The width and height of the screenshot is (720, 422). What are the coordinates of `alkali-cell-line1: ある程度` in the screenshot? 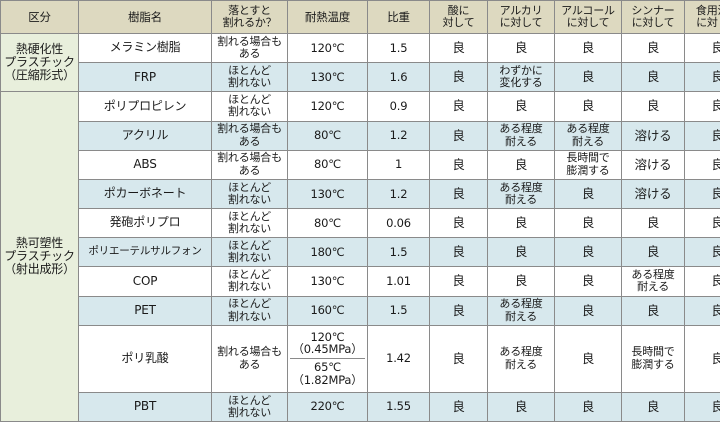 It's located at (521, 304).